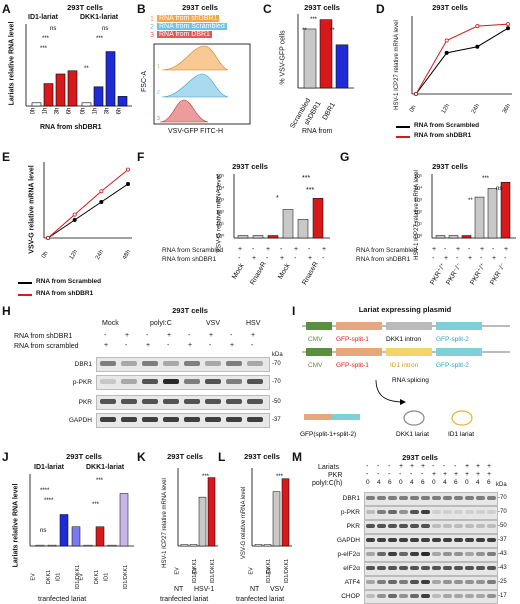  I want to click on panel-k-xtick-4: ID1/DKK1, so click(213, 571).